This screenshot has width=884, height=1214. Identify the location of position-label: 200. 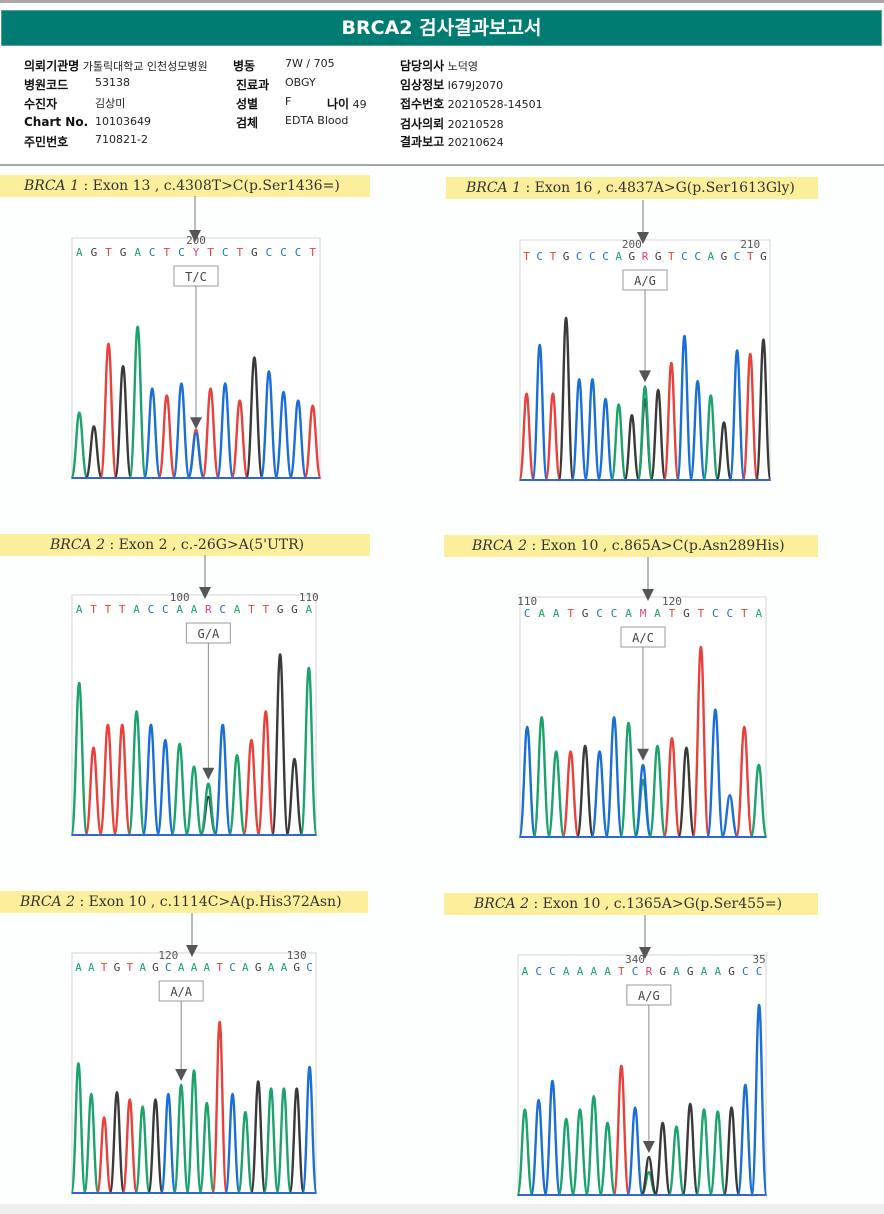
(632, 244).